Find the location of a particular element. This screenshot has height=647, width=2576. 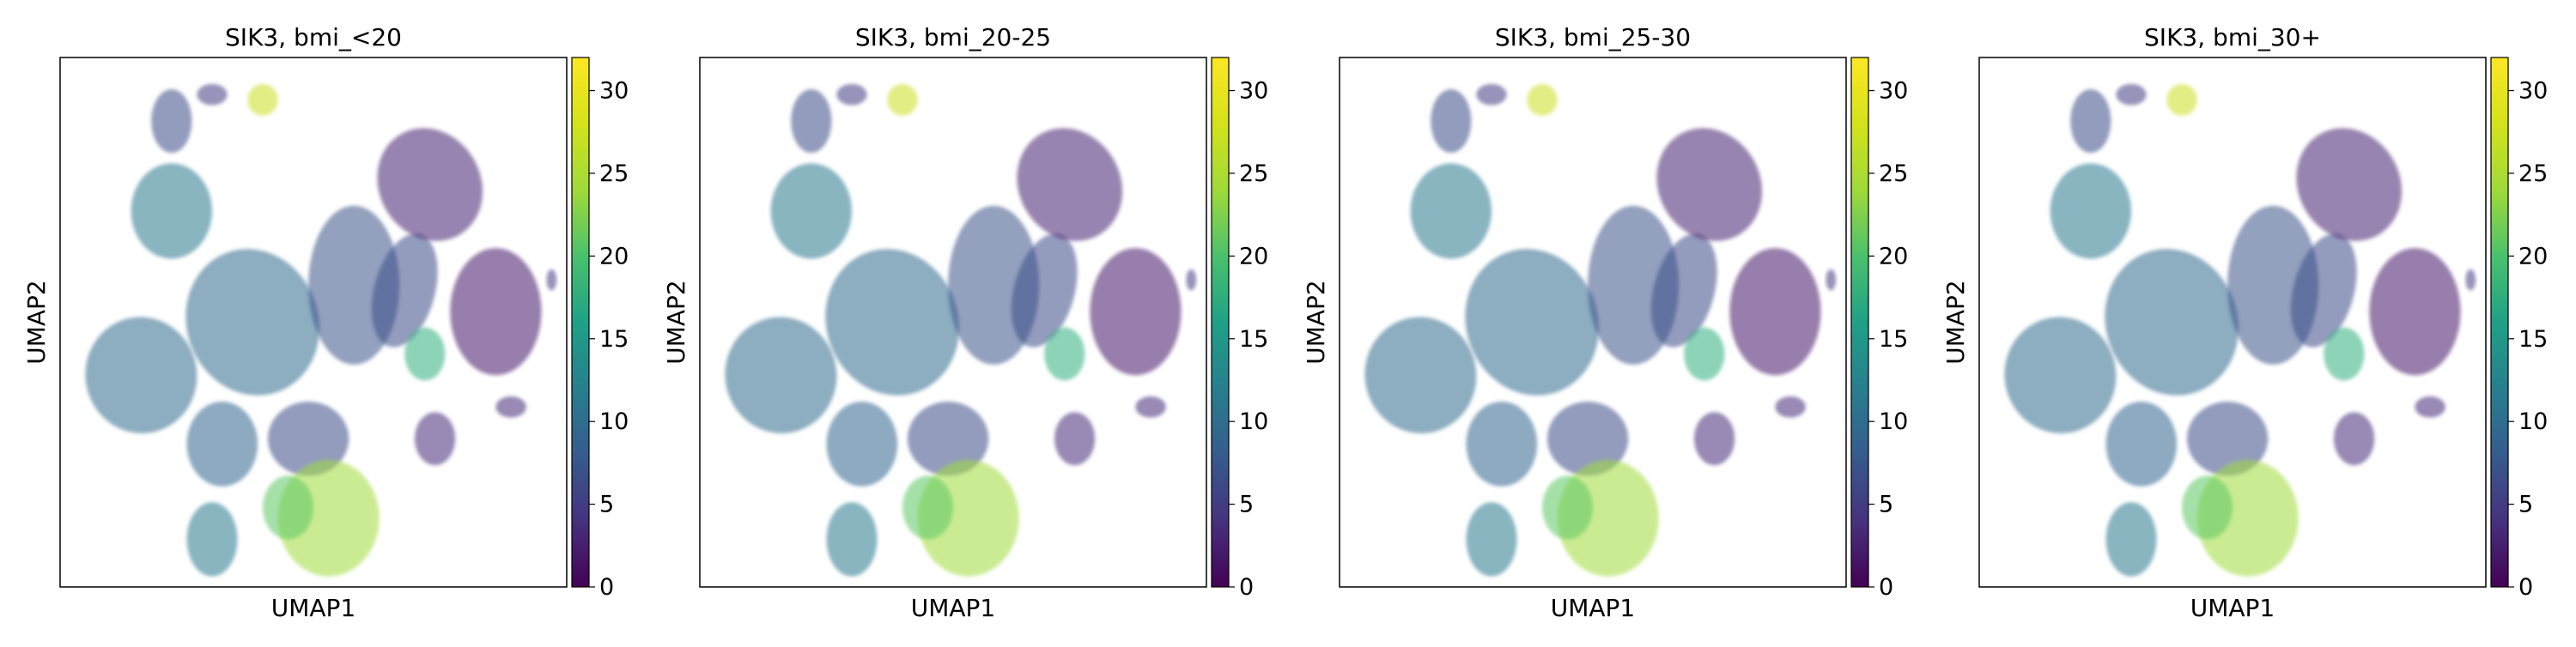

panel-title: SIK3, bmi_30+ is located at coordinates (2232, 37).